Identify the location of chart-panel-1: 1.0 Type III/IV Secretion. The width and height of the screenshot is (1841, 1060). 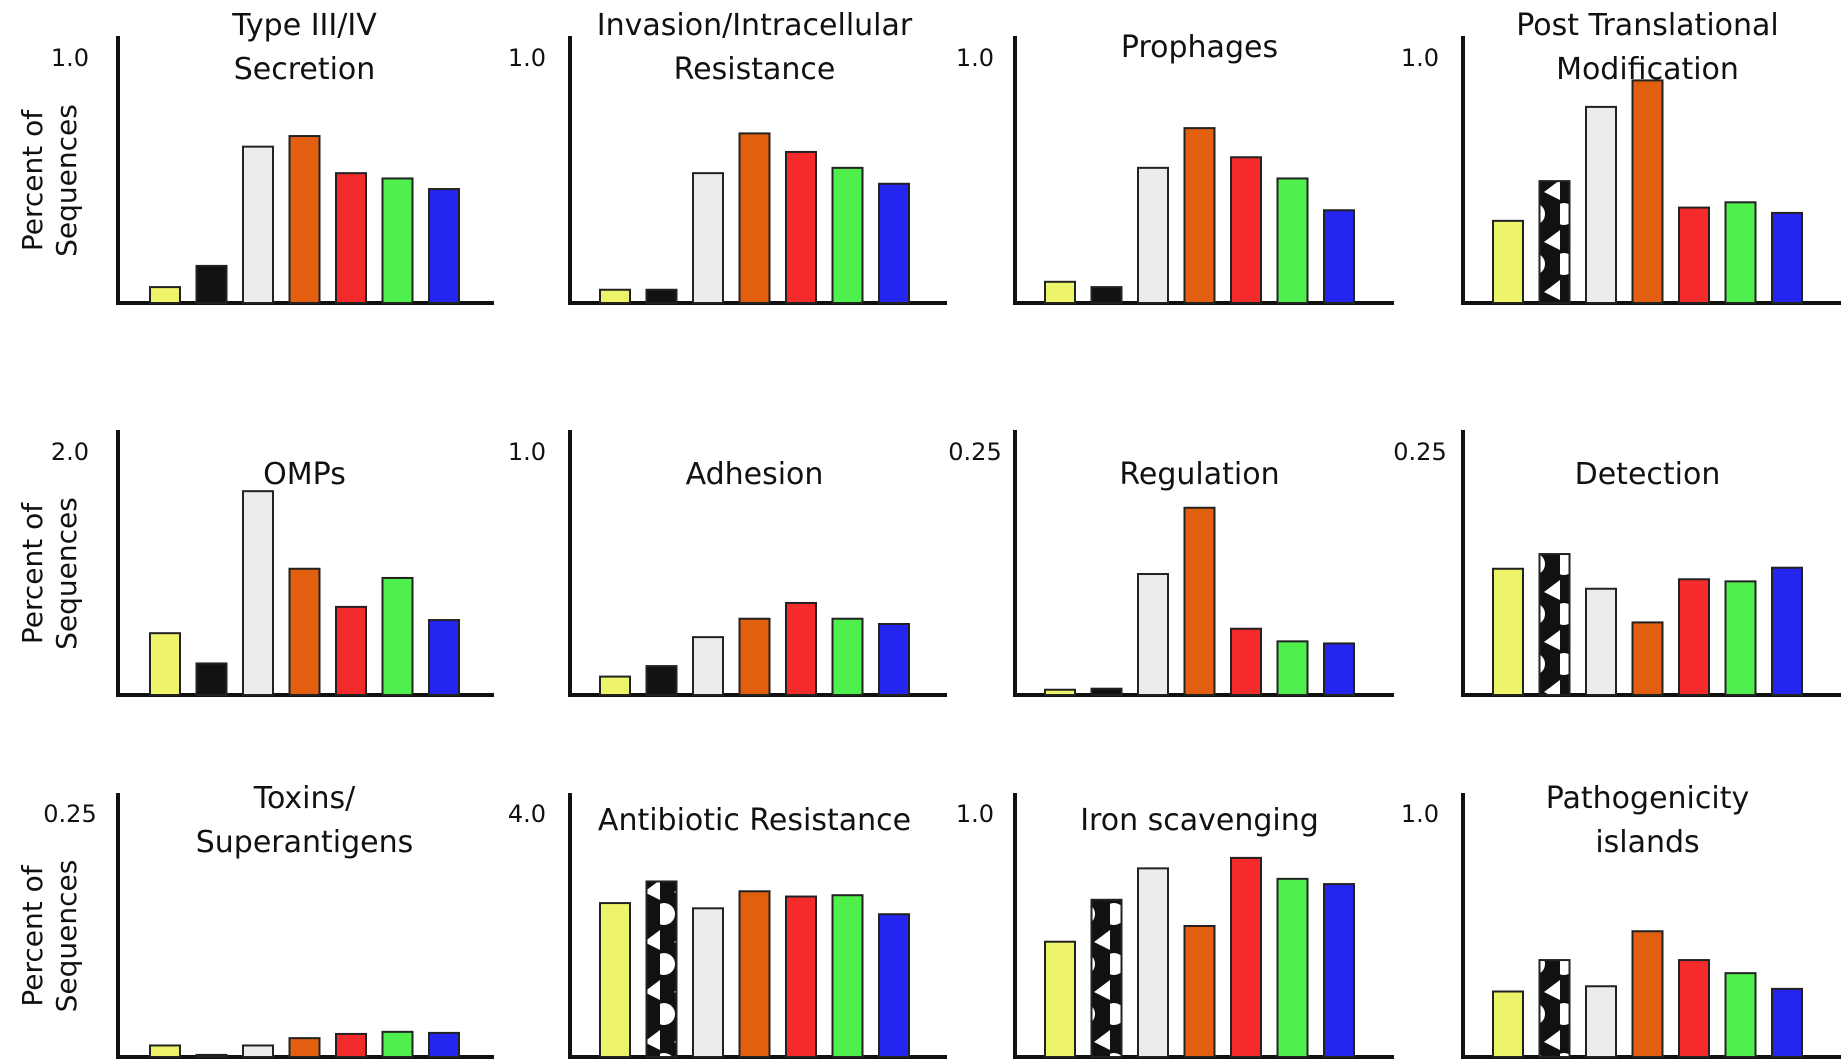
(272, 156).